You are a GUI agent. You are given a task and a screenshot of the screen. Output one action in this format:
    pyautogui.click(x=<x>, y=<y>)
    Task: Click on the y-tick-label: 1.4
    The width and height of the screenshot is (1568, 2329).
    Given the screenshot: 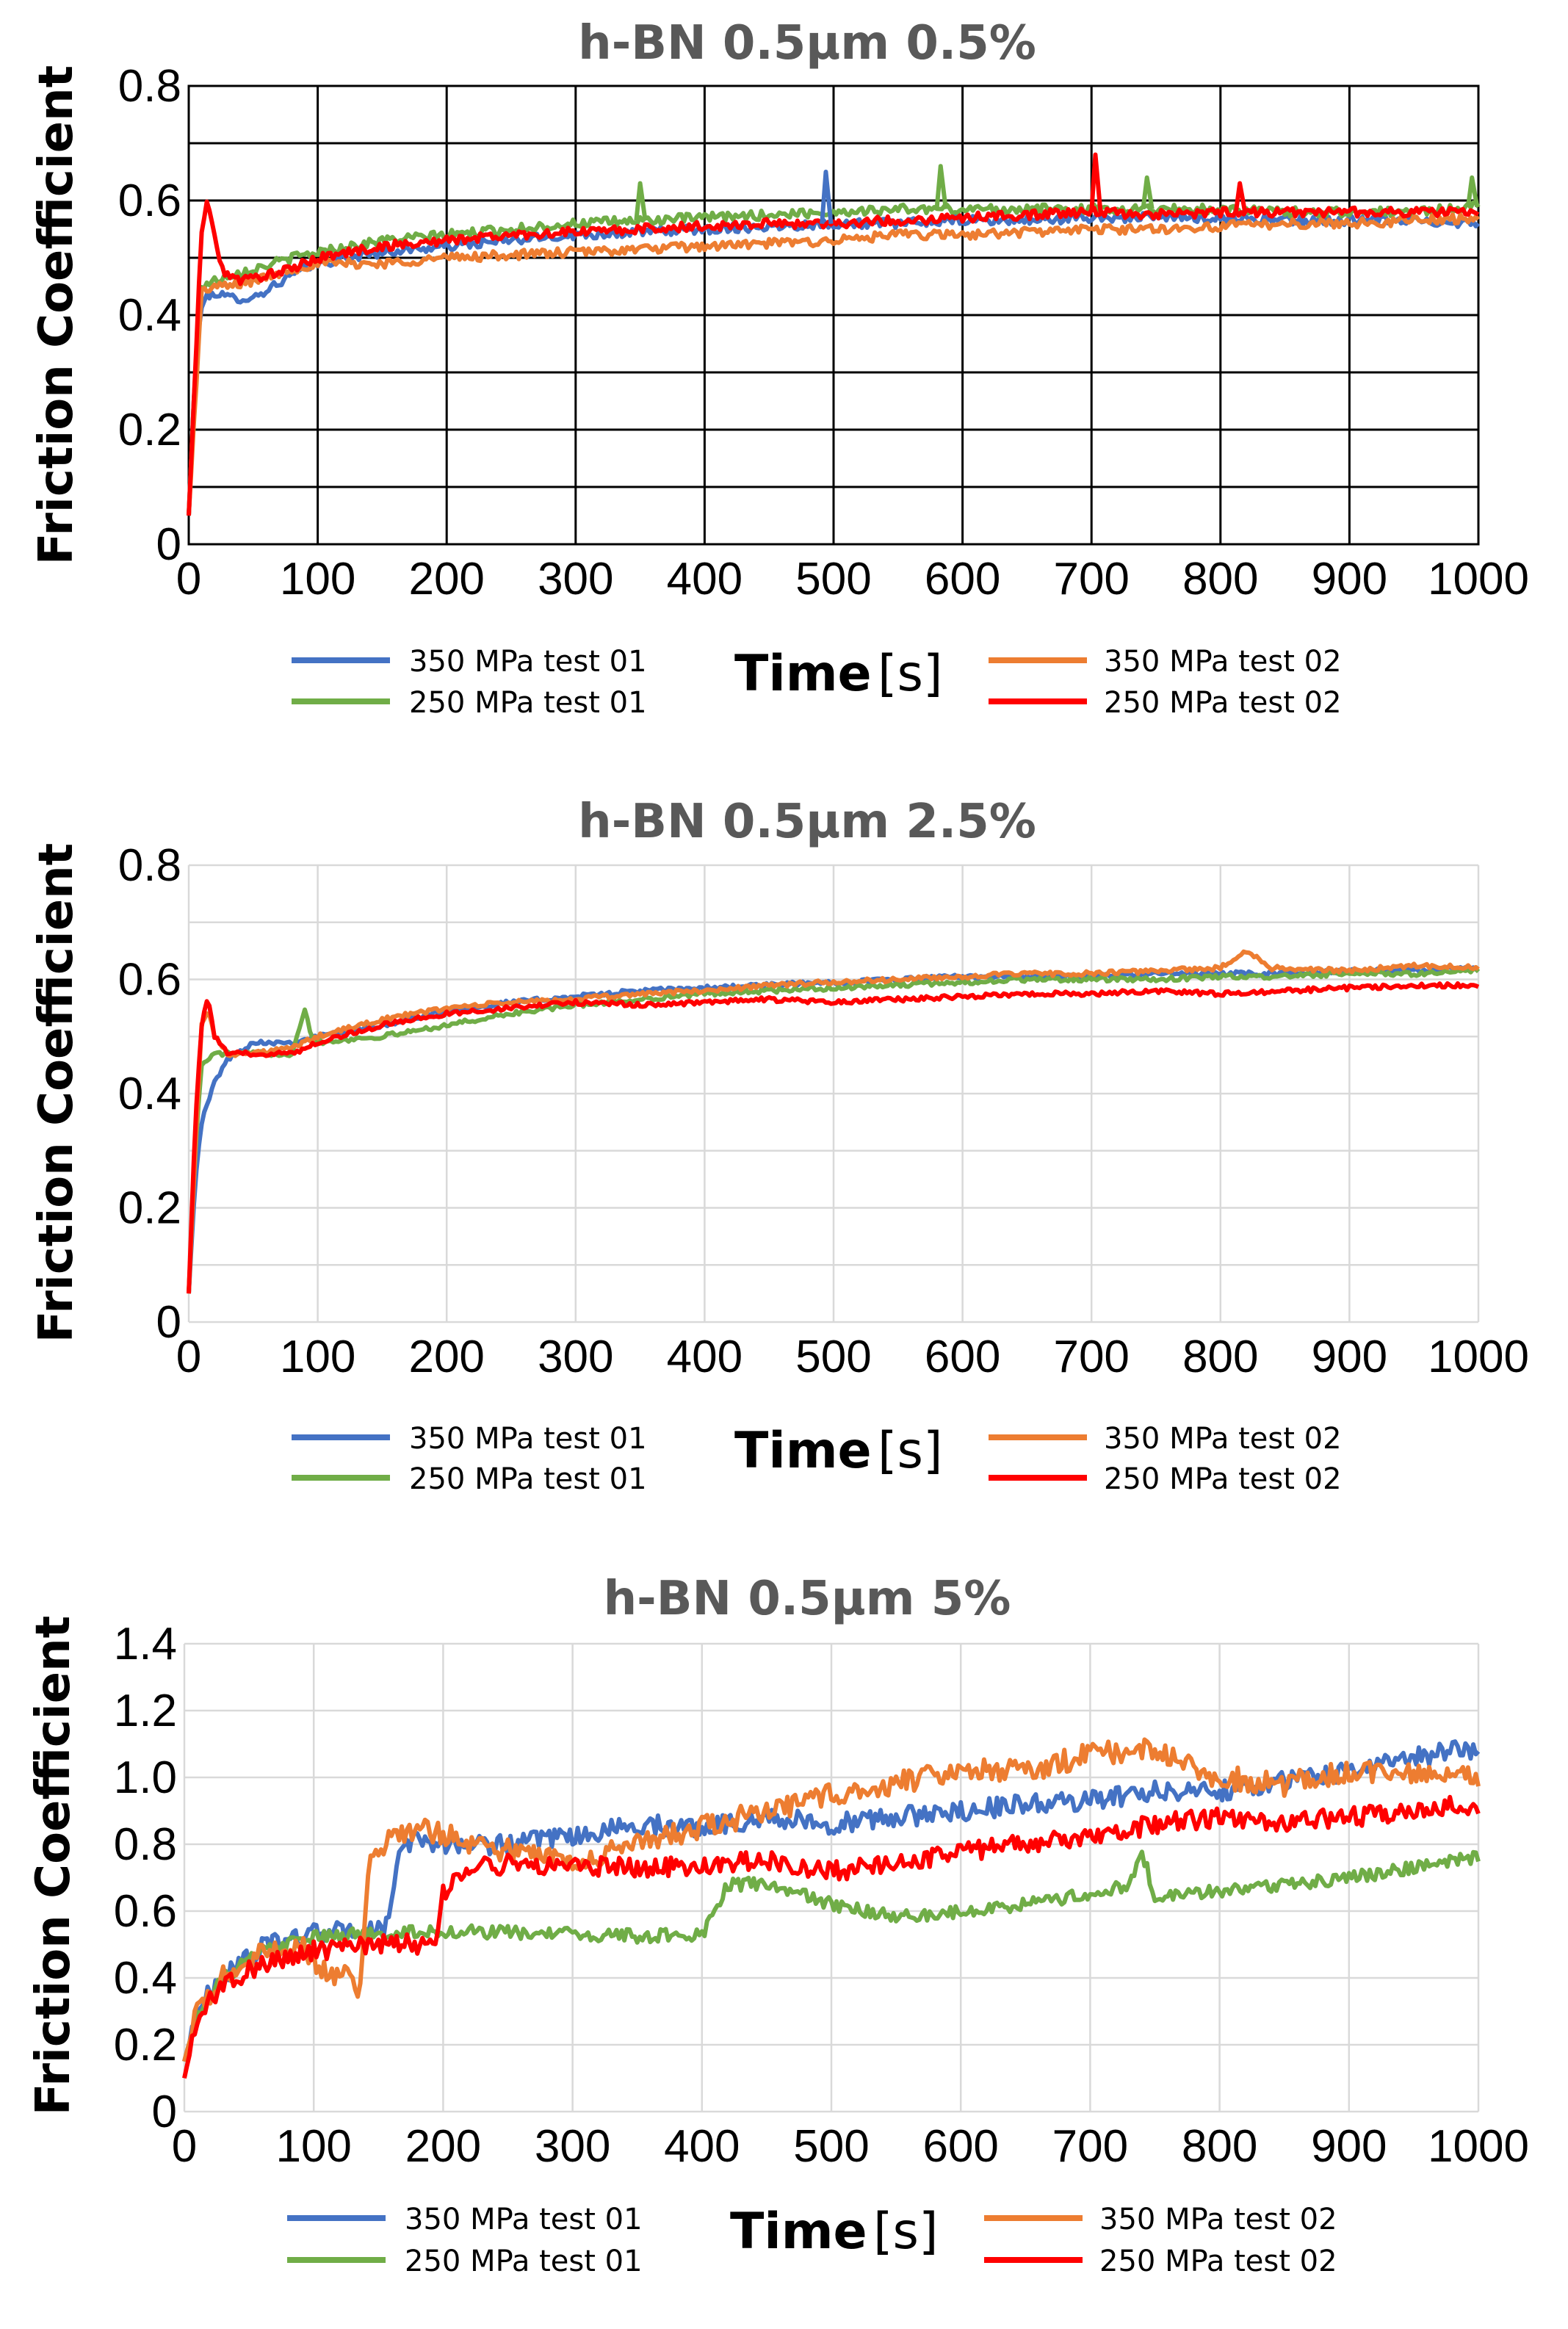 What is the action you would take?
    pyautogui.click(x=145, y=1644)
    